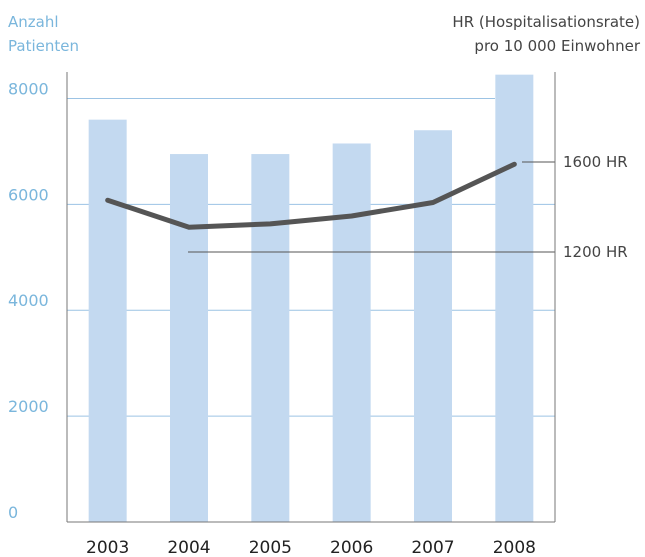 The width and height of the screenshot is (645, 557). What do you see at coordinates (557, 46) in the screenshot?
I see `y2-axis-label: pro 10 000 Einwohner` at bounding box center [557, 46].